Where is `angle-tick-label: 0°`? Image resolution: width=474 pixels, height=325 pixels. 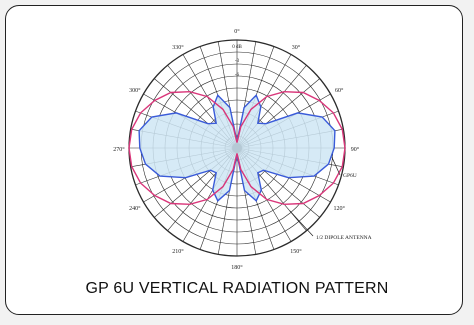
angle-tick-label: 0° is located at coordinates (237, 31).